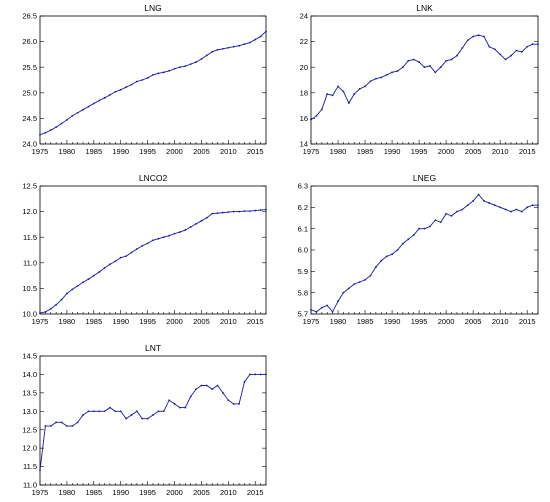  Describe the element at coordinates (424, 178) in the screenshot. I see `chart-title: LNEG` at that location.